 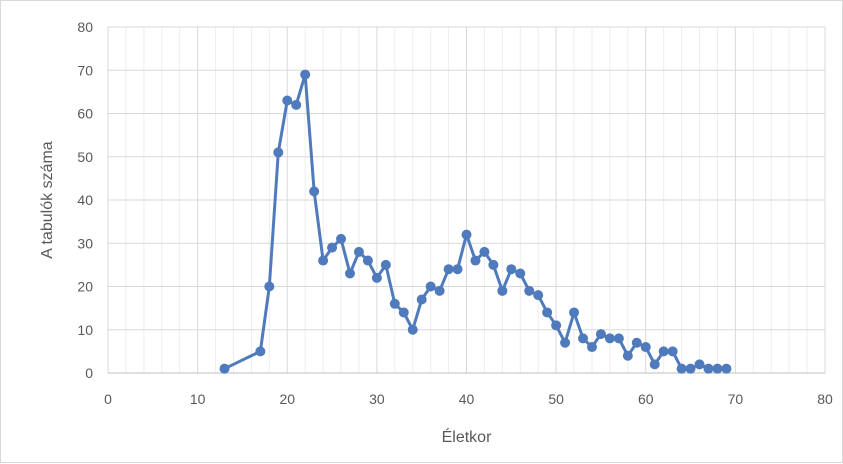 What do you see at coordinates (47, 200) in the screenshot?
I see `y-axis-title: A tabulók száma` at bounding box center [47, 200].